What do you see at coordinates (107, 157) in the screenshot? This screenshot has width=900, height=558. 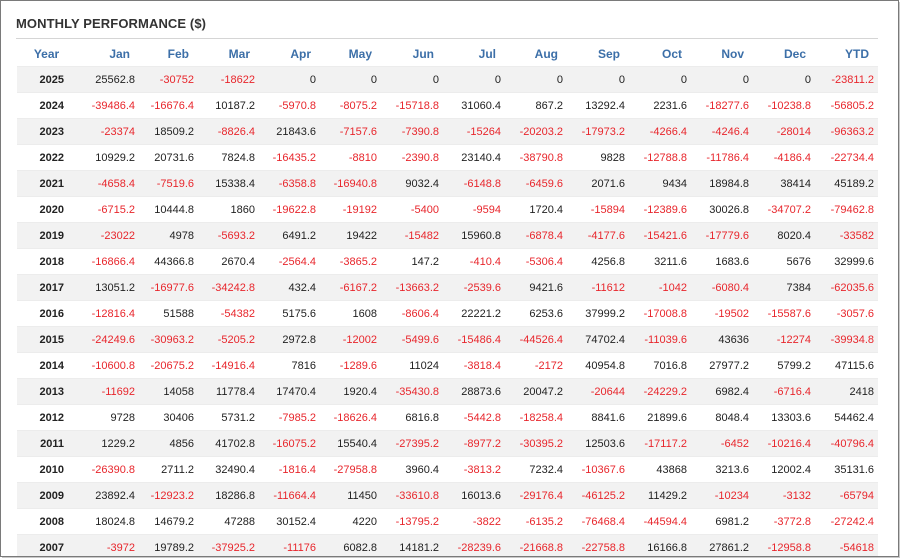 I see `month-value-cell: 10929.2` at bounding box center [107, 157].